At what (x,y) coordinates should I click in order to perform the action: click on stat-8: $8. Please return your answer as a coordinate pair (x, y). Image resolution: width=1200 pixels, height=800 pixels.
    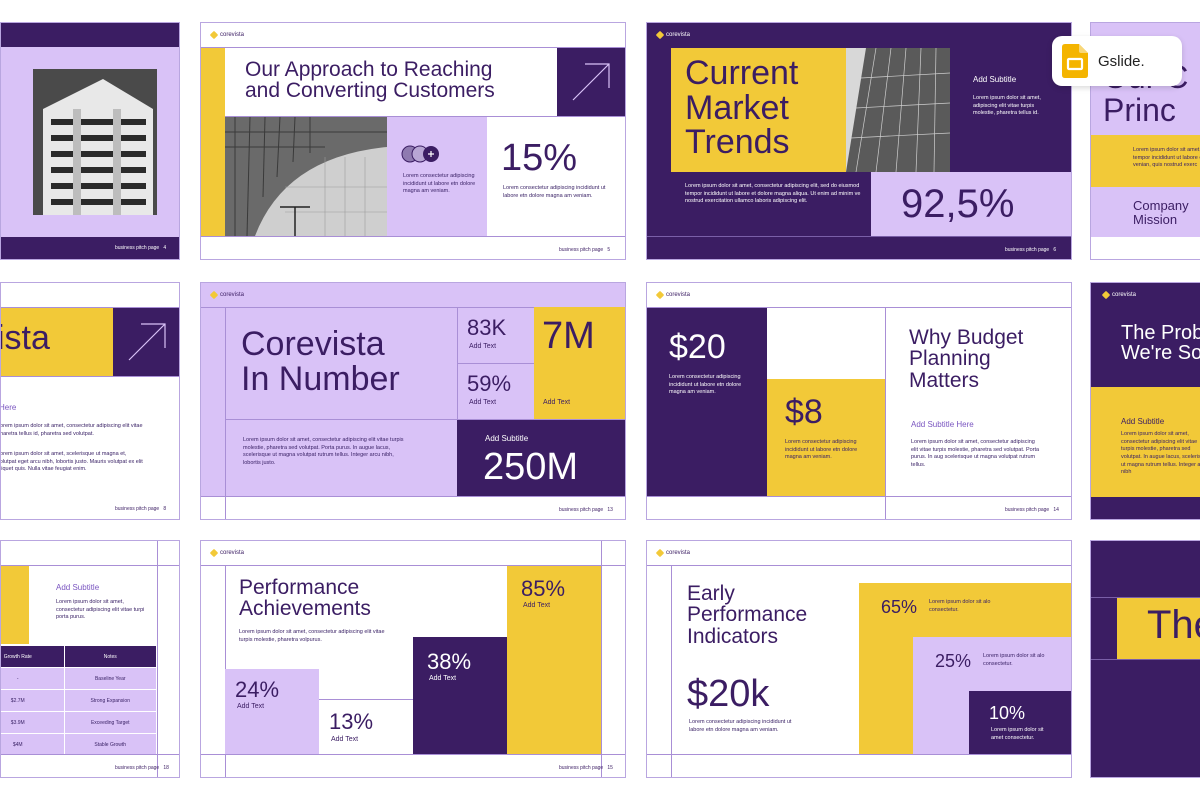
    Looking at the image, I should click on (804, 412).